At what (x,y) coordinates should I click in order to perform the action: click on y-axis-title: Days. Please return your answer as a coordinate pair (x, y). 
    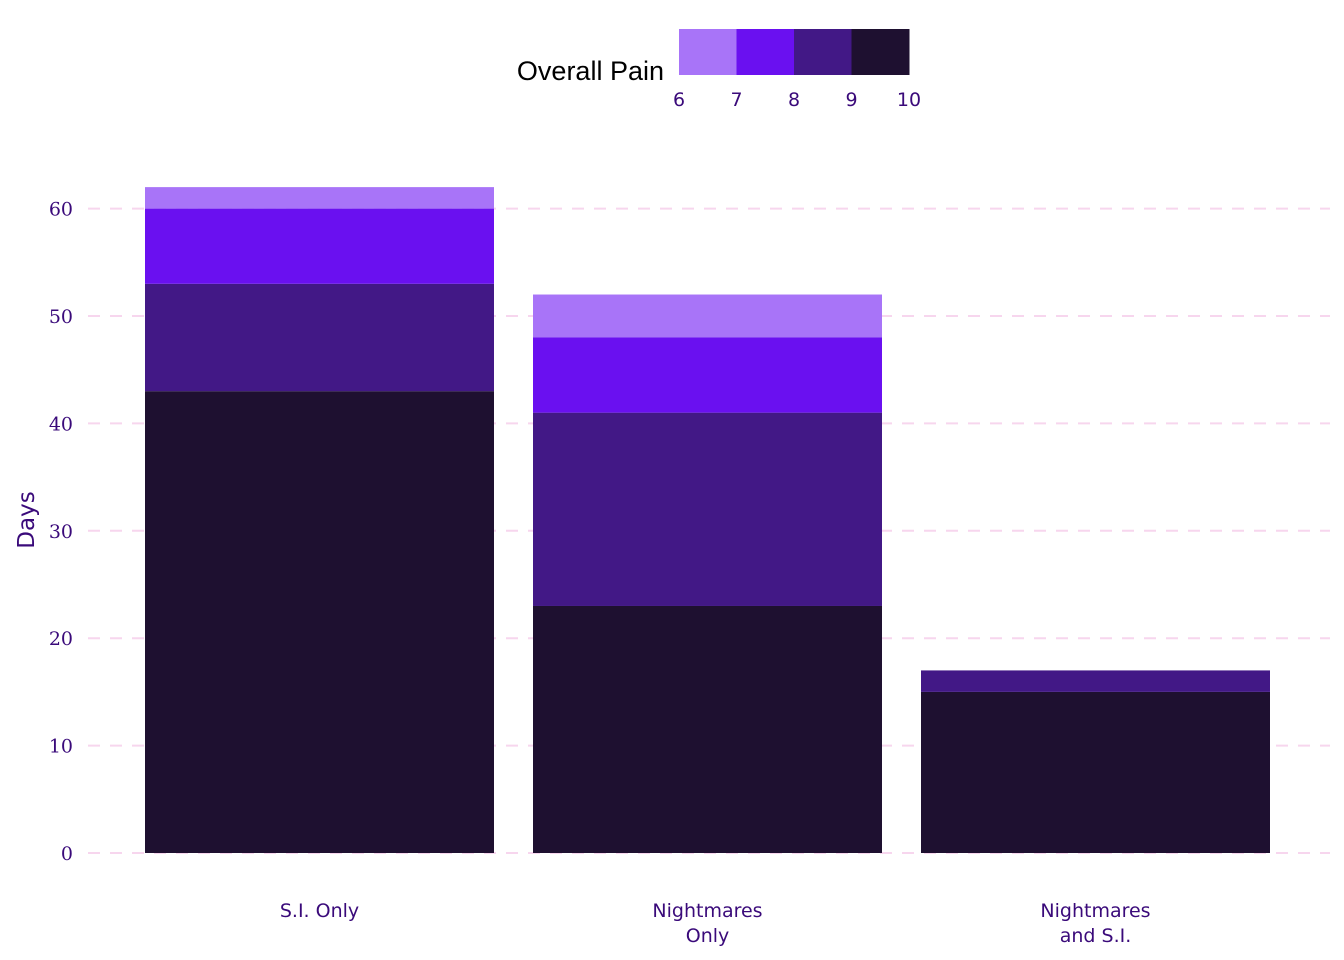
    Looking at the image, I should click on (27, 519).